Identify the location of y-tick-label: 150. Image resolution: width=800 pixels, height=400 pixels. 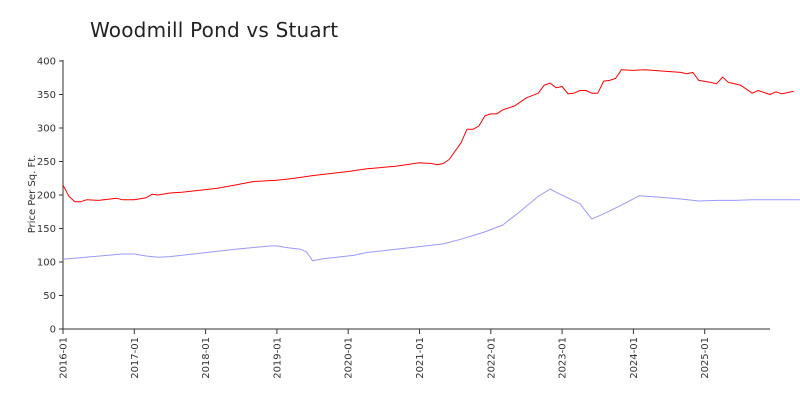
(46, 229).